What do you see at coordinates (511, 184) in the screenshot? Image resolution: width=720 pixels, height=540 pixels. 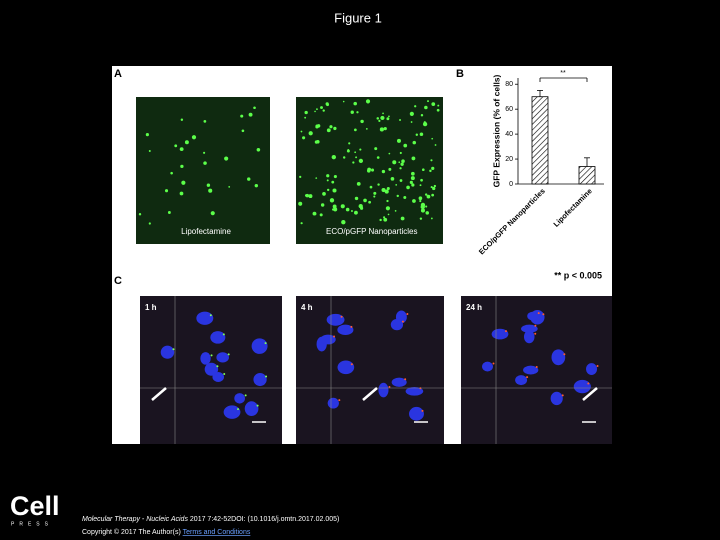 I see `y-tick-label: 0` at bounding box center [511, 184].